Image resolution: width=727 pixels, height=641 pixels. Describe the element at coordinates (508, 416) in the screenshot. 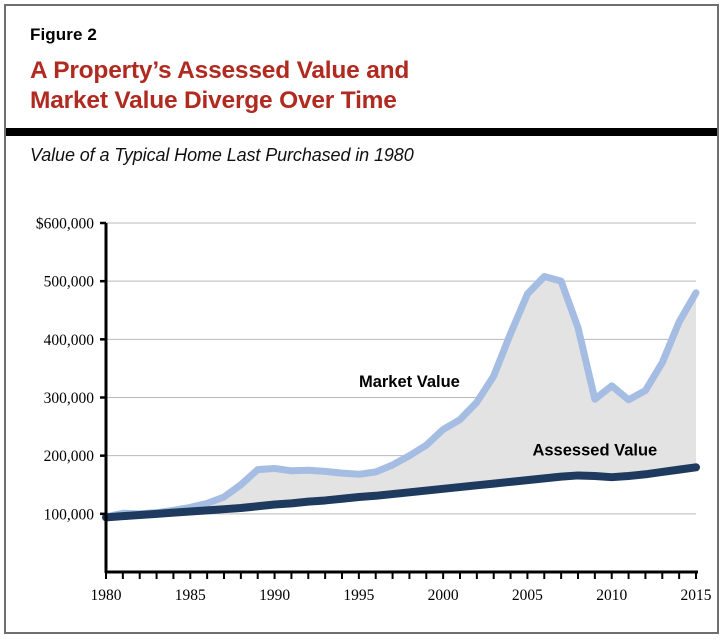

I see `series-inline-labels: Market Value Assessed Value` at that location.